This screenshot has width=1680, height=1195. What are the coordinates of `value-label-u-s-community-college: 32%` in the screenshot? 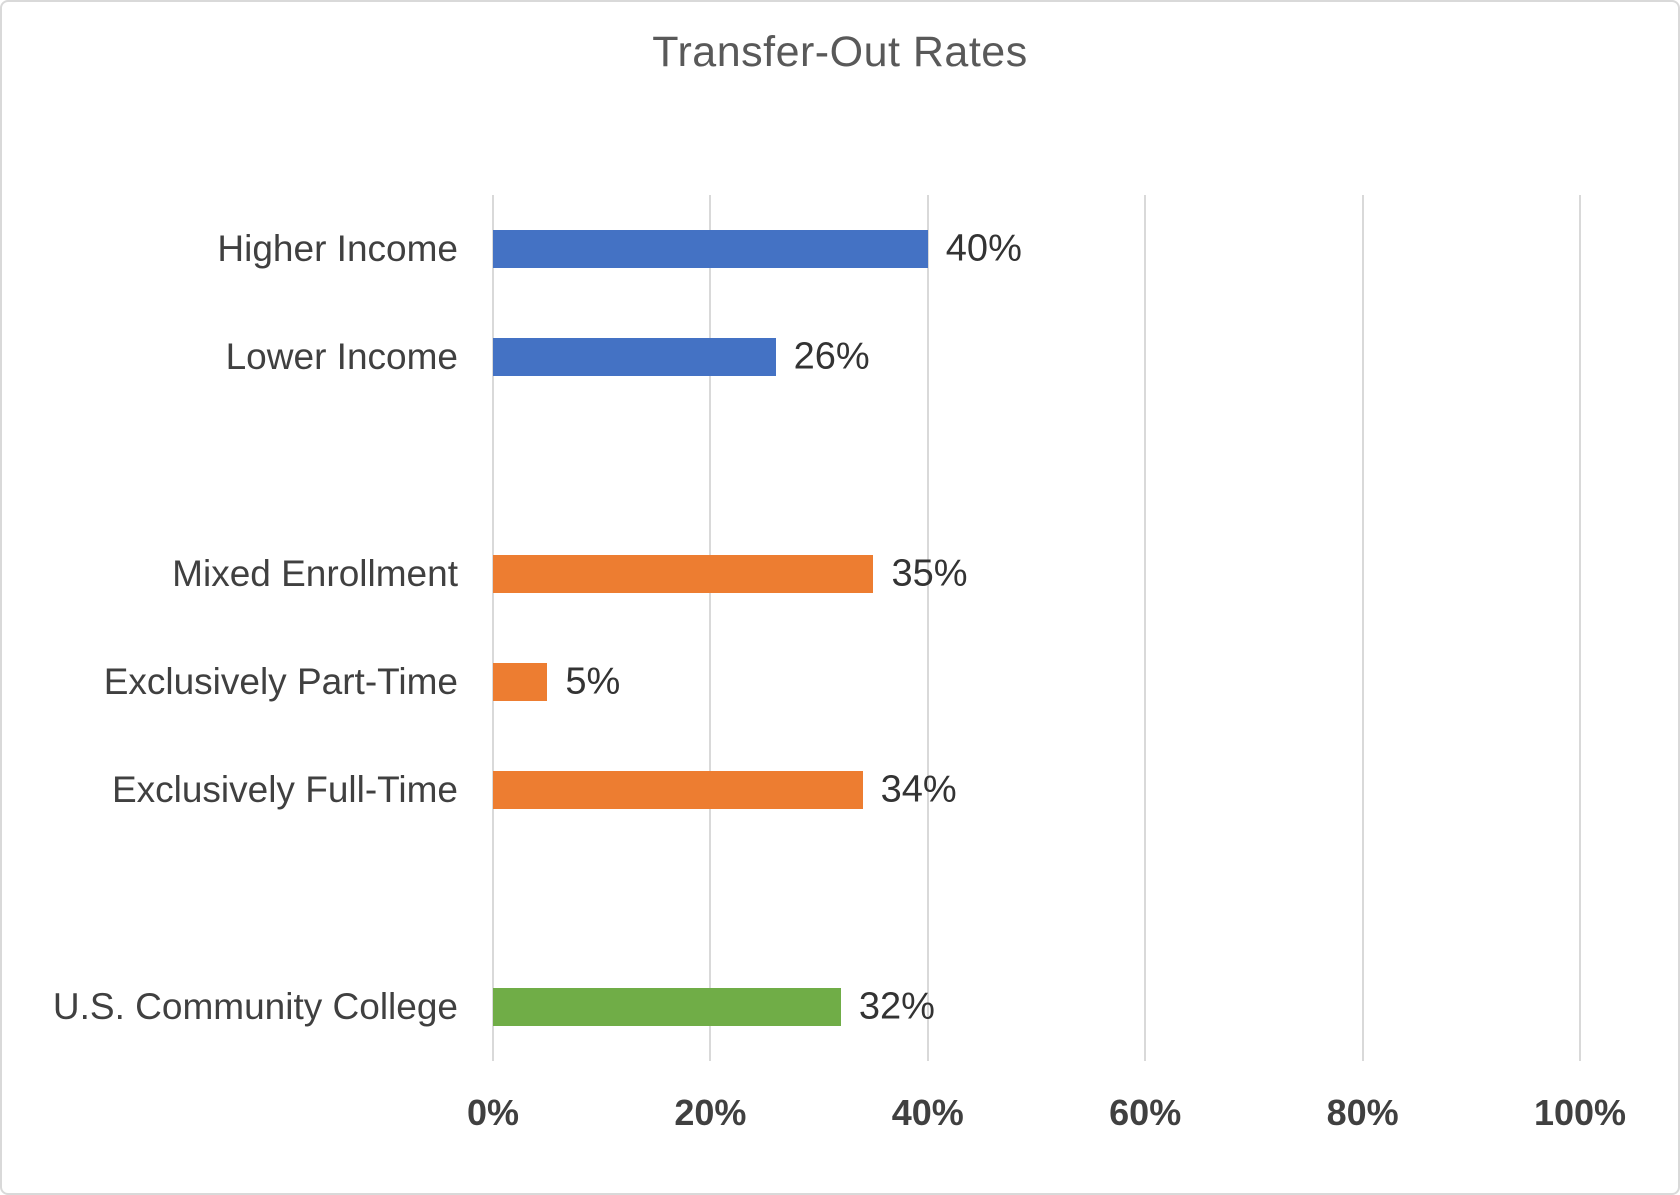 It's located at (896, 1006).